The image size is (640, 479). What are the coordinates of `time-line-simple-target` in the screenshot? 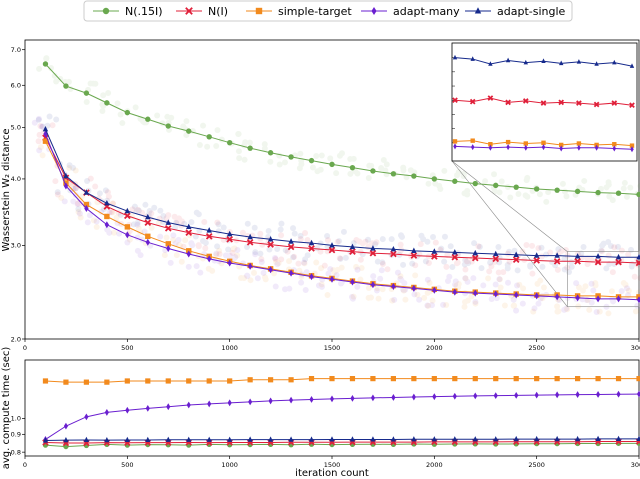 It's located at (342, 380).